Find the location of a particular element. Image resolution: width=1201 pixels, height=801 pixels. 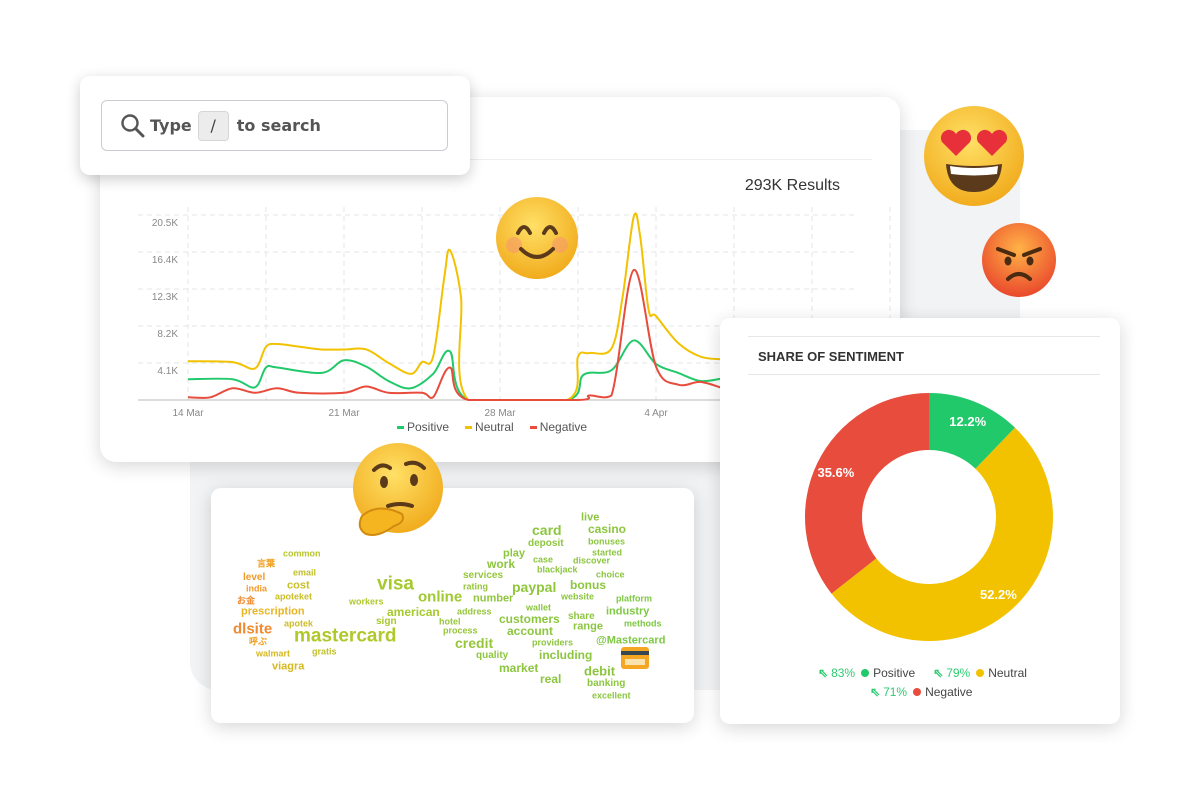

legend-negative: Negative is located at coordinates (558, 427).